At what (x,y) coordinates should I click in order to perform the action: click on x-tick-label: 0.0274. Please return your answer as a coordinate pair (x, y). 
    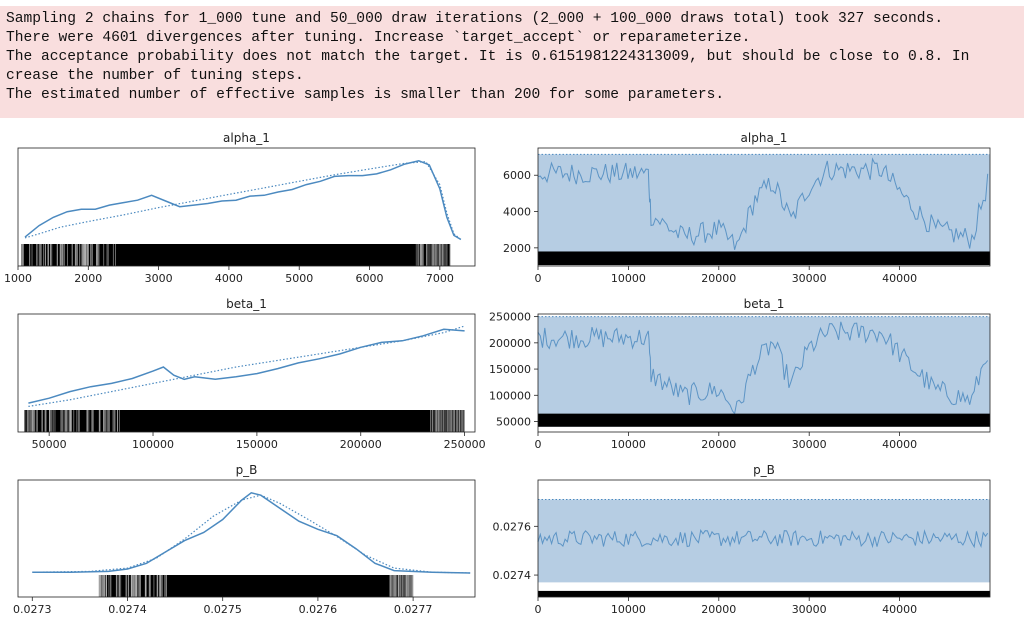
    Looking at the image, I should click on (127, 609).